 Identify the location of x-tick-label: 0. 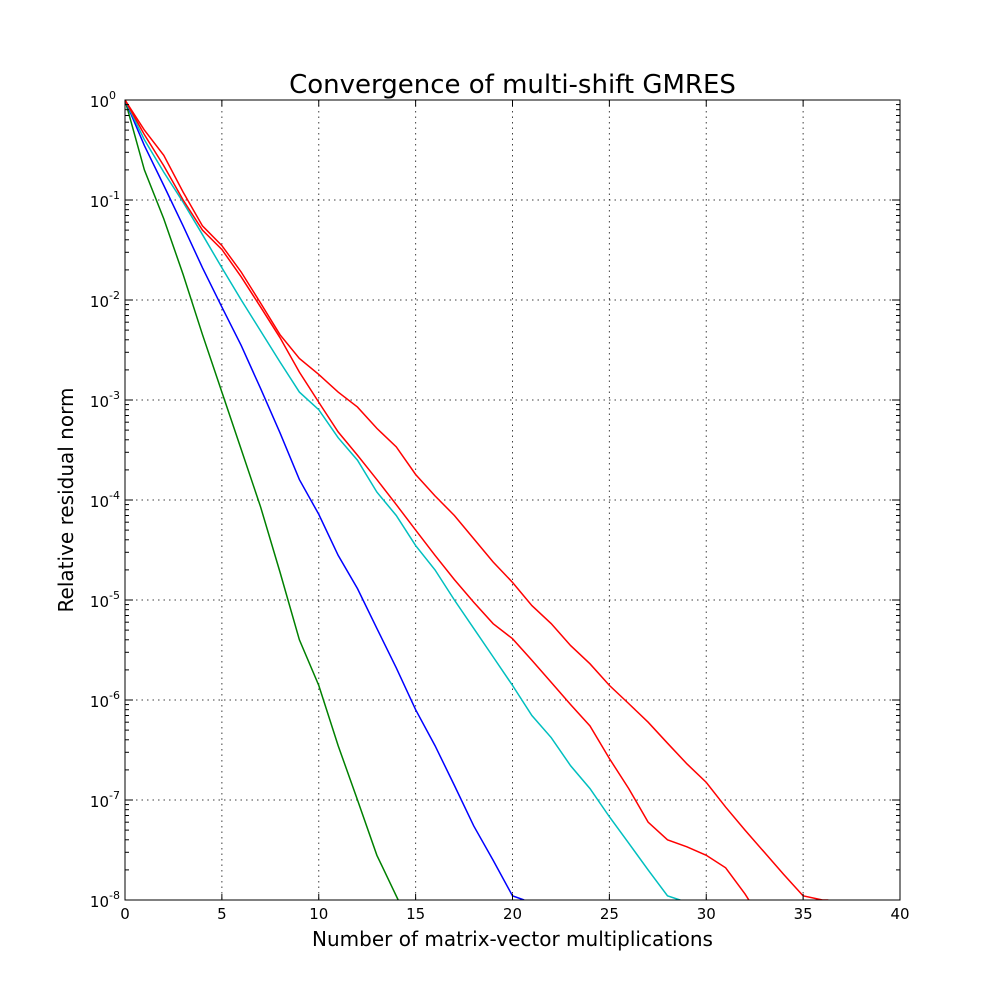
(125, 914).